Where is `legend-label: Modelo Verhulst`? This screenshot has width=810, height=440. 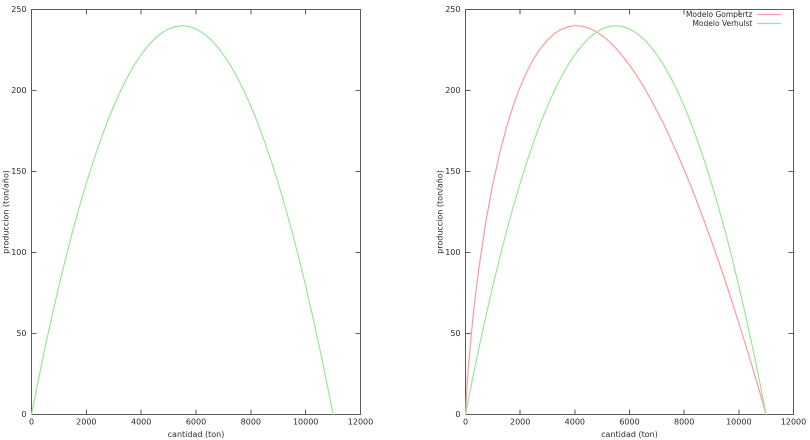 legend-label: Modelo Verhulst is located at coordinates (722, 23).